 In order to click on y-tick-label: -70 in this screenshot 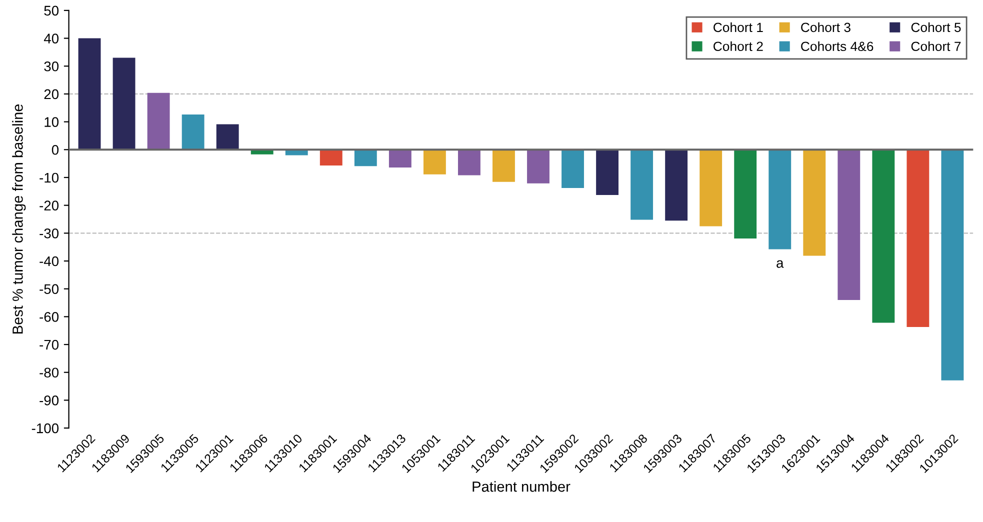, I will do `click(49, 345)`.